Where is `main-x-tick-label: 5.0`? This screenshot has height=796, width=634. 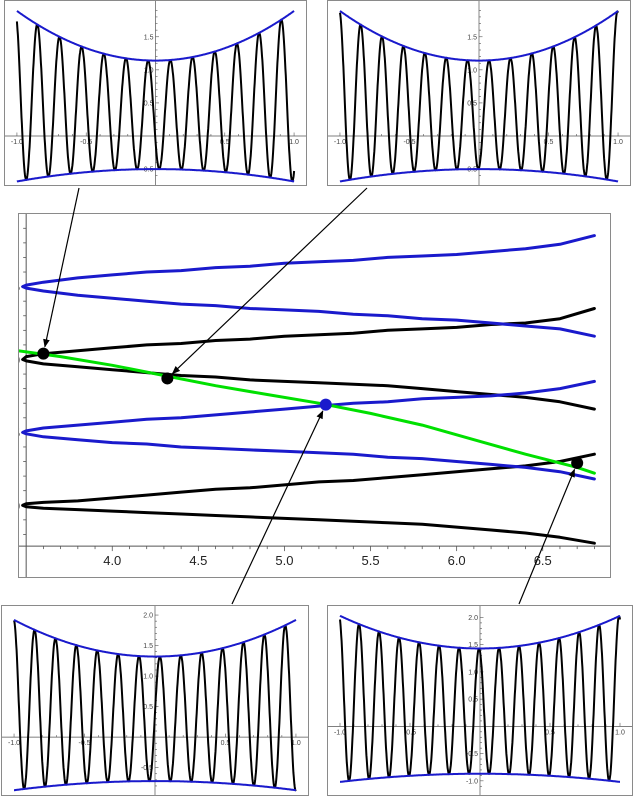 main-x-tick-label: 5.0 is located at coordinates (284, 560).